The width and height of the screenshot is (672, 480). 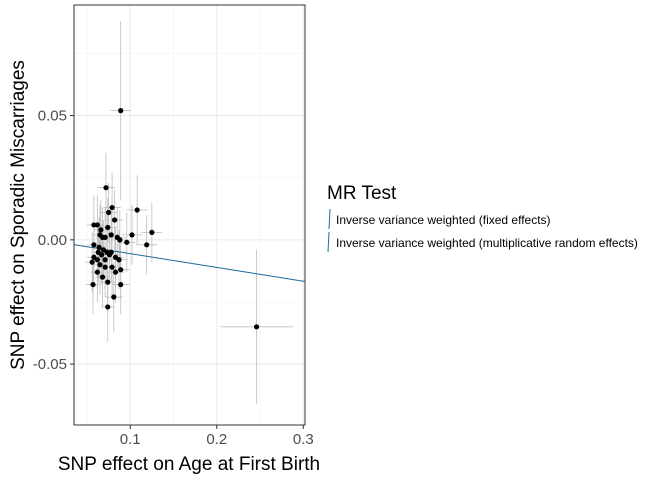 I want to click on x-tick-label: 0.3, so click(x=303, y=439).